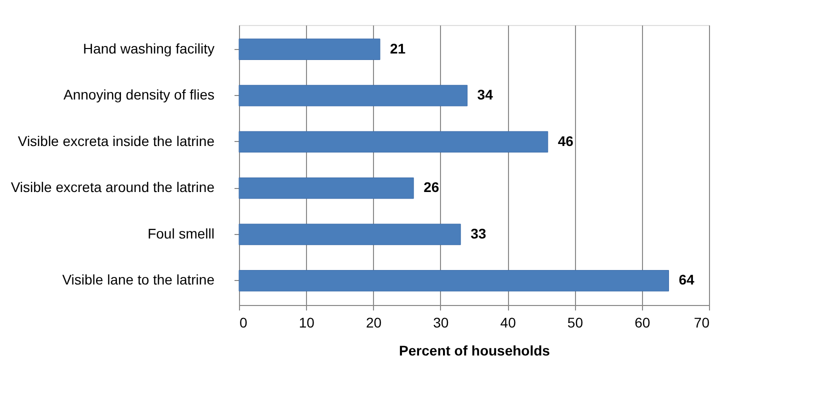 This screenshot has width=821, height=412. Describe the element at coordinates (474, 350) in the screenshot. I see `x-axis-title: Percent of households` at that location.